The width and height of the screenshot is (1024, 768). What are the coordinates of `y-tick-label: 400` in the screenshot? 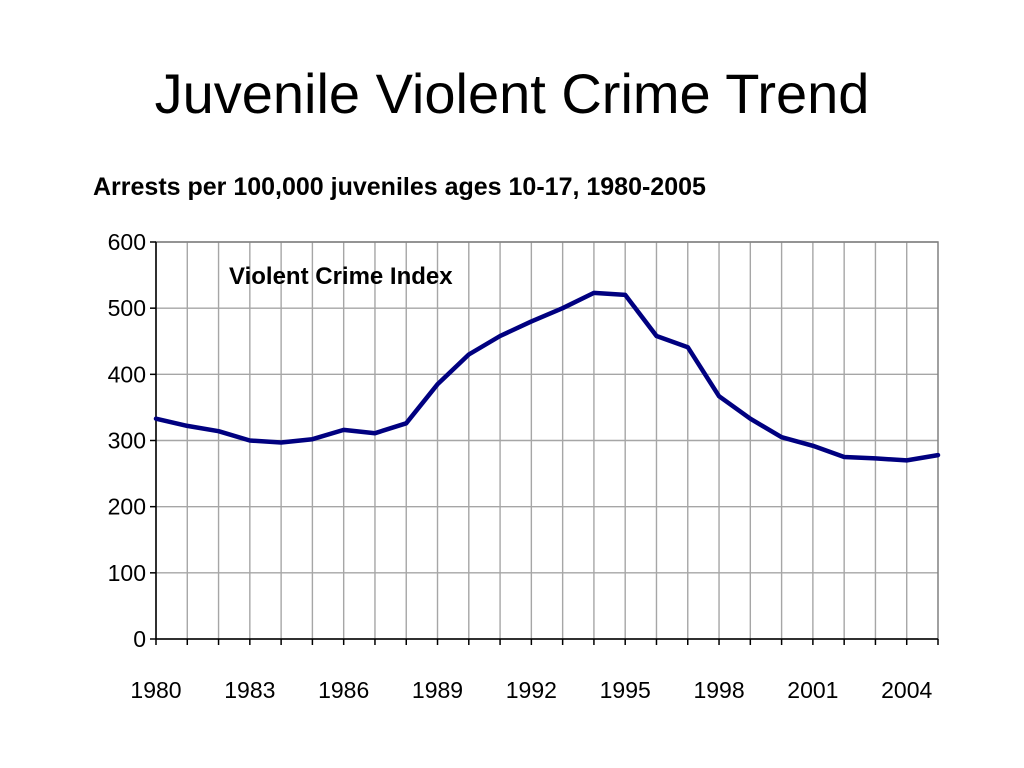 It's located at (127, 374).